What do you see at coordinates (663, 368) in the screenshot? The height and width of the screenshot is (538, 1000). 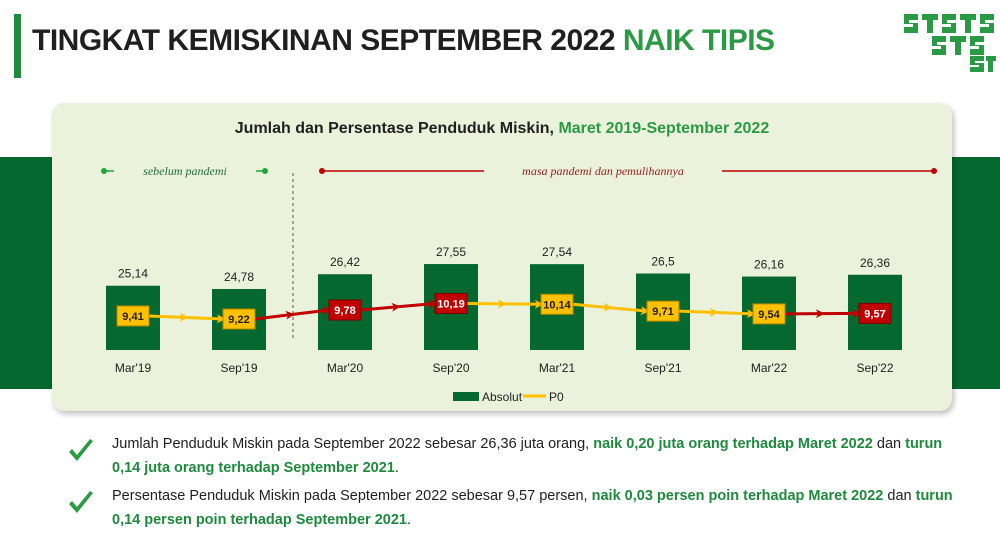 I see `x-tick-label: Sep'21` at bounding box center [663, 368].